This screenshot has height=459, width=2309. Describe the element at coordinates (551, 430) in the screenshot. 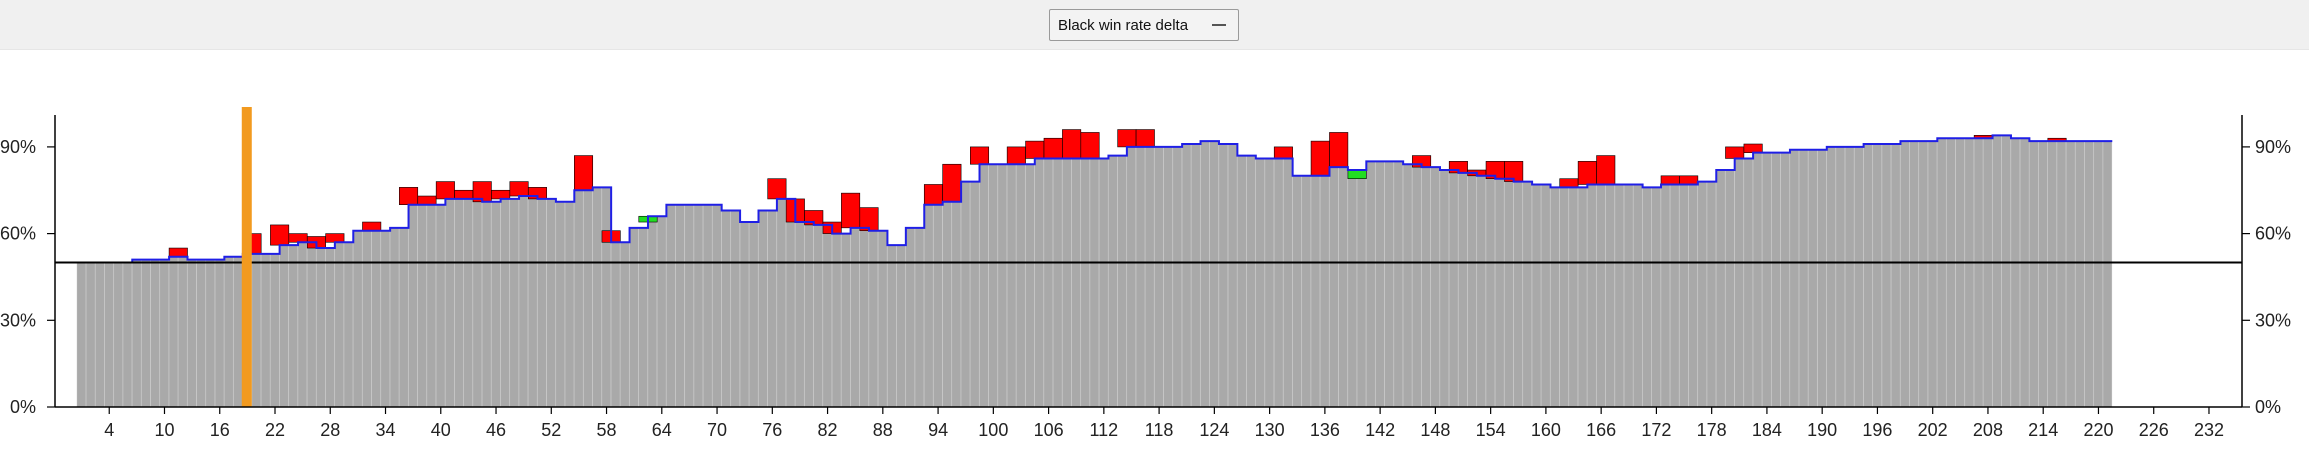

I see `x-tick-label: 52` at that location.